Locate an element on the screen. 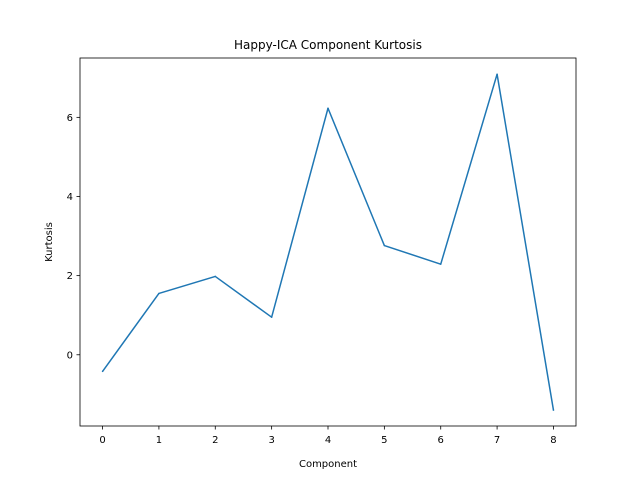  x-tick-label: 7 is located at coordinates (497, 440).